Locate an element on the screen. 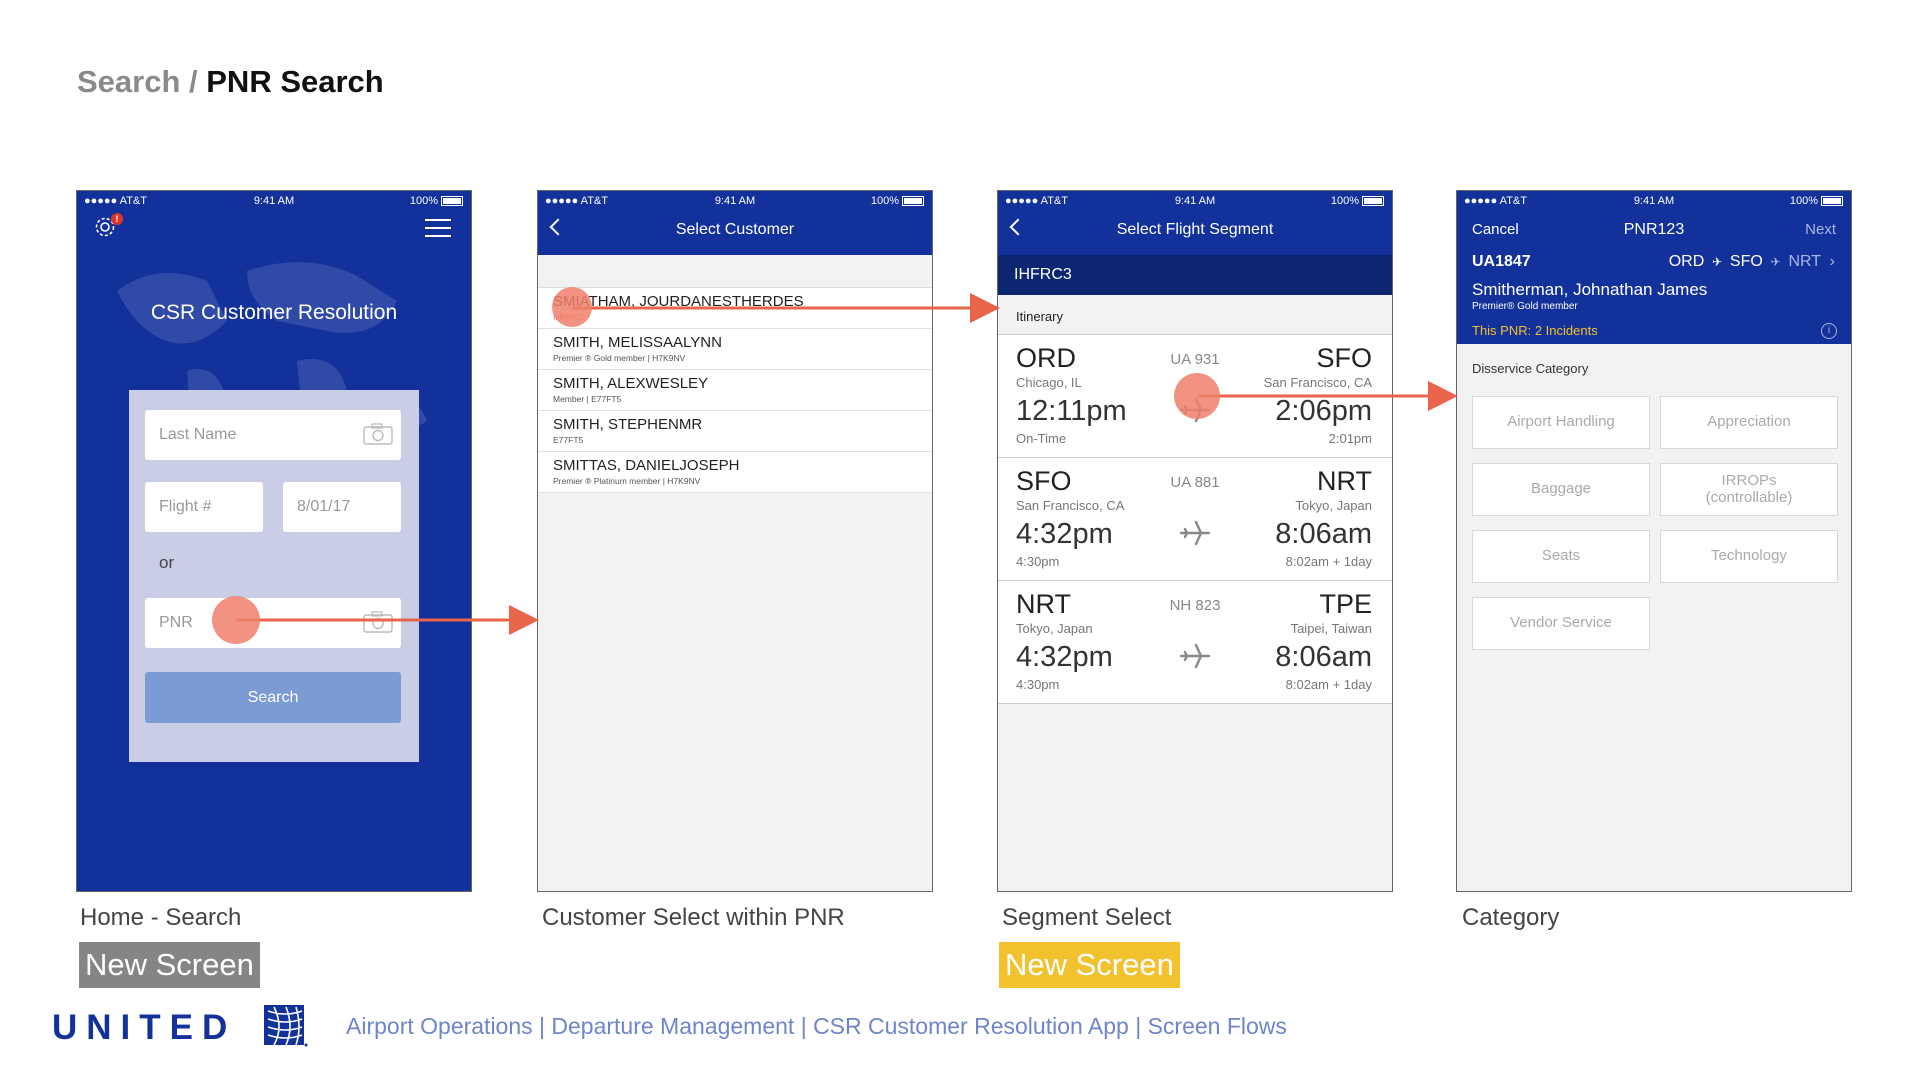  next-button: Next is located at coordinates (1820, 229).